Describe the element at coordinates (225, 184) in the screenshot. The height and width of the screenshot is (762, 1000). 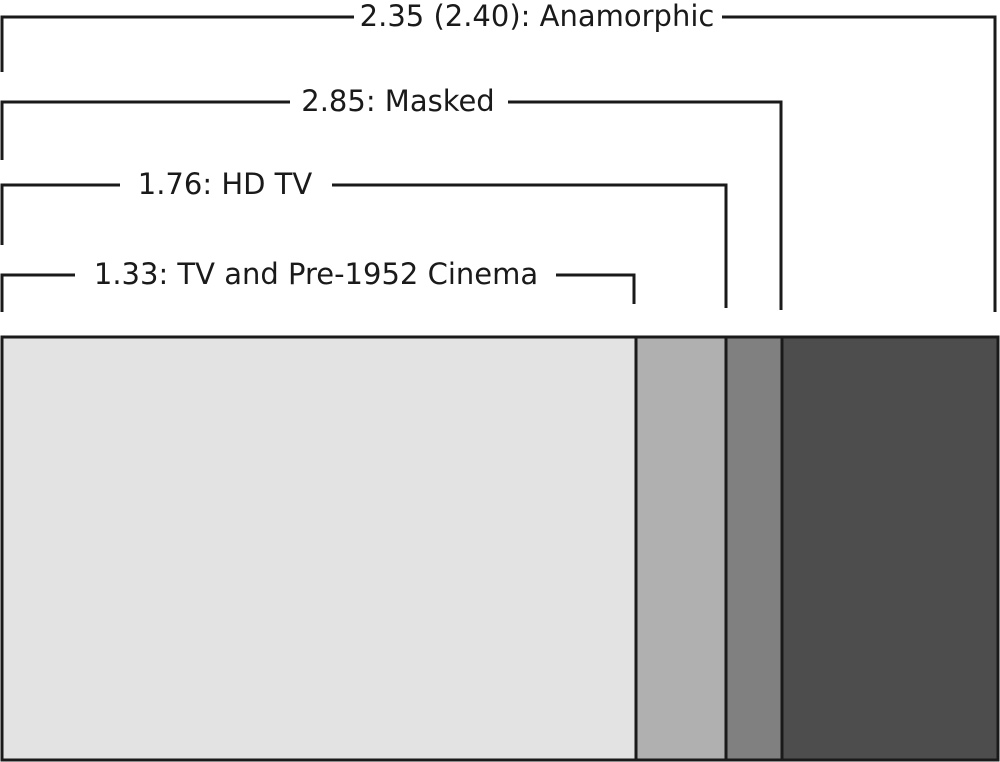
I see `label-hdtv: 1.76: HD TV` at that location.